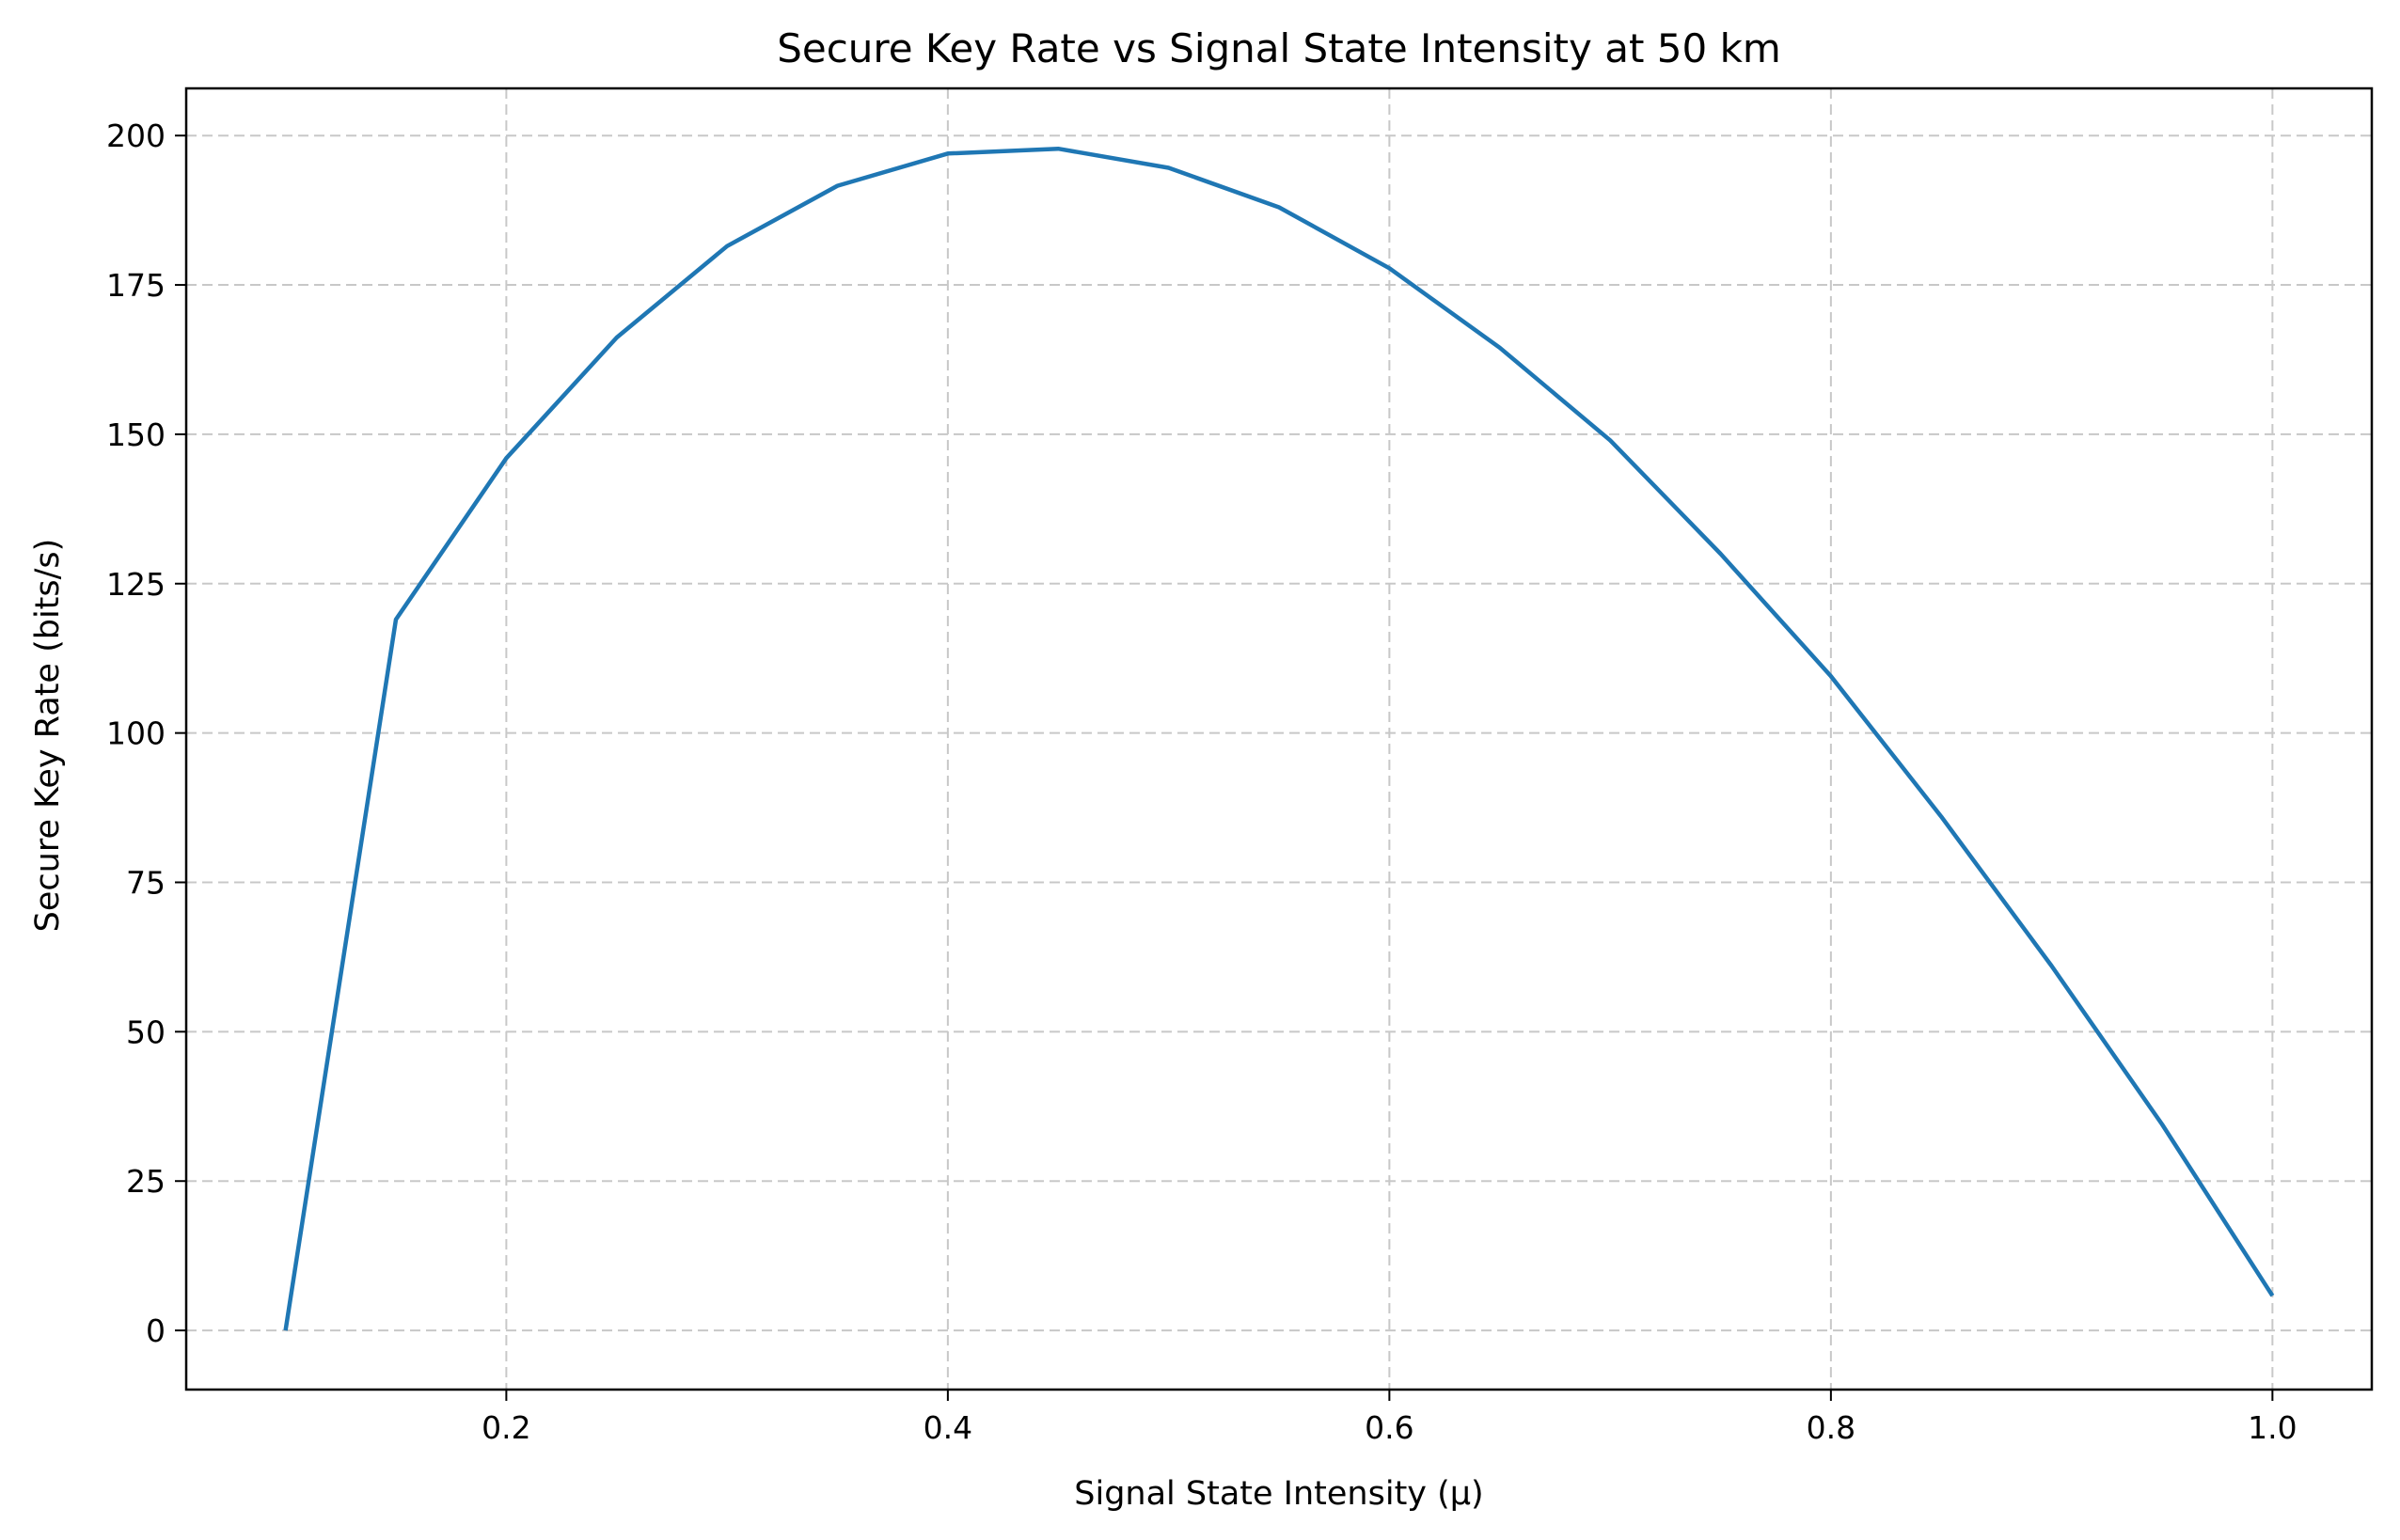  Describe the element at coordinates (136, 584) in the screenshot. I see `y-tick-label: 125` at that location.